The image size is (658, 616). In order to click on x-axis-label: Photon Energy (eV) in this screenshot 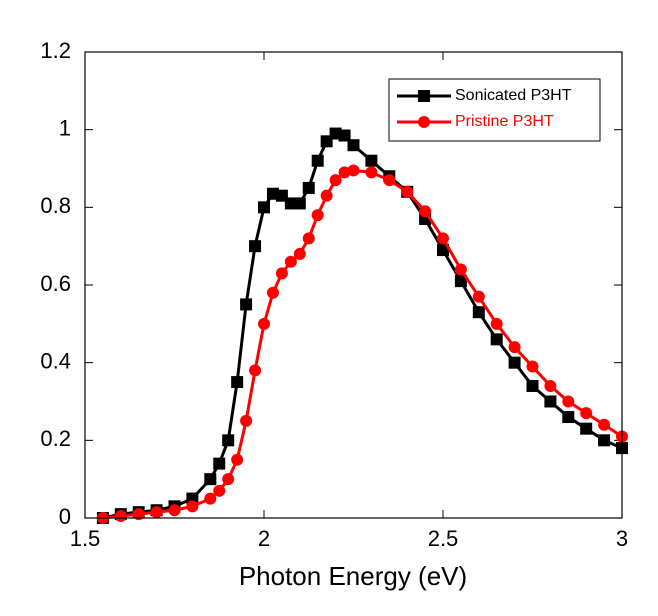, I will do `click(353, 576)`.